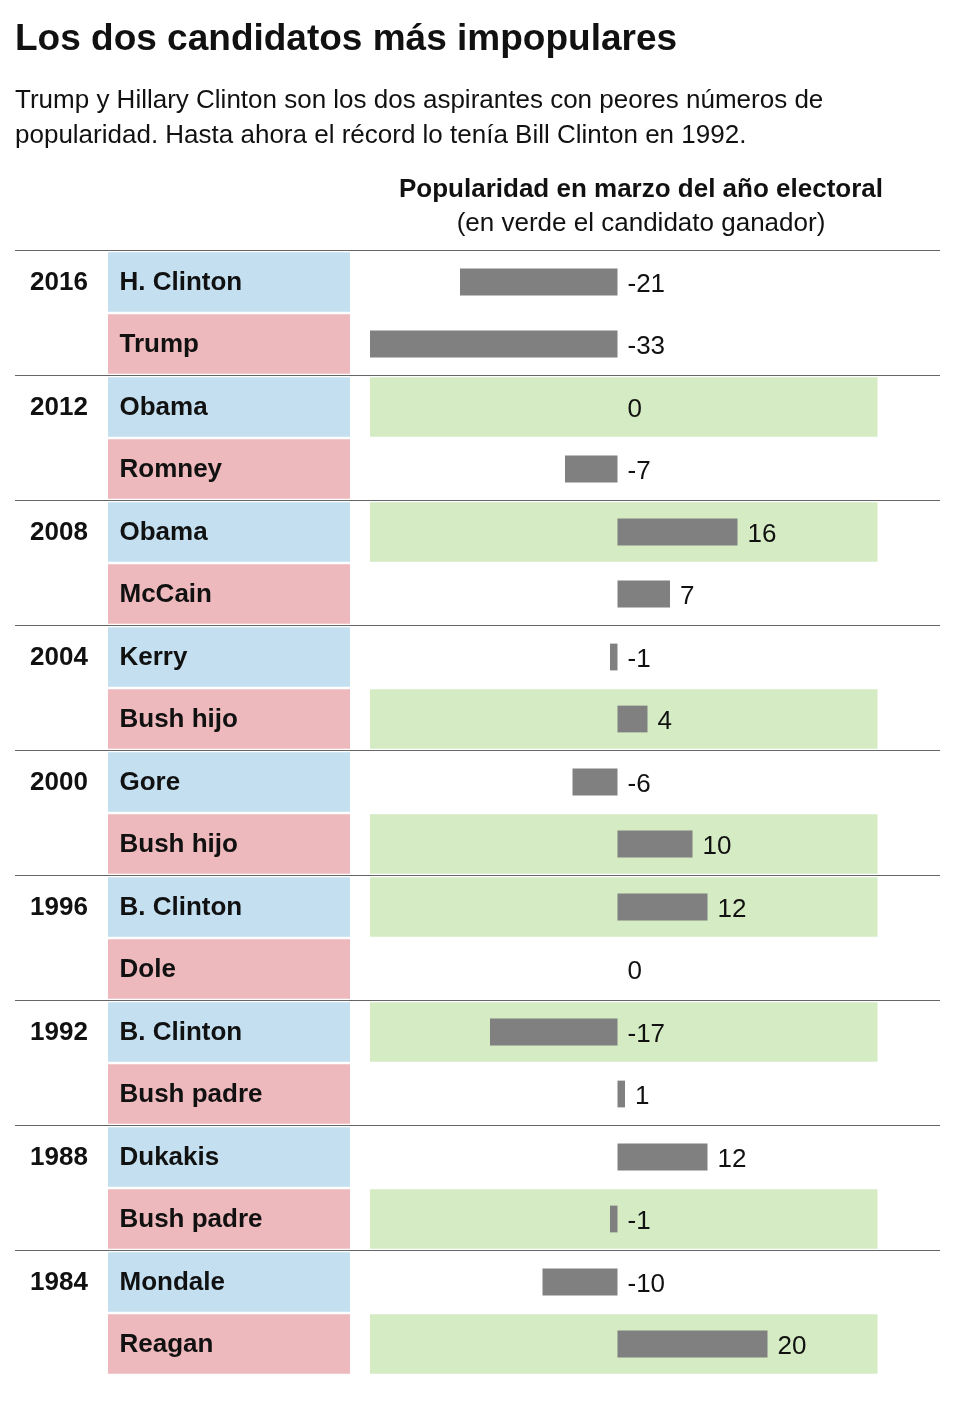 This screenshot has height=1428, width=970. Describe the element at coordinates (166, 1343) in the screenshot. I see `y-tick-label: Reagan` at that location.